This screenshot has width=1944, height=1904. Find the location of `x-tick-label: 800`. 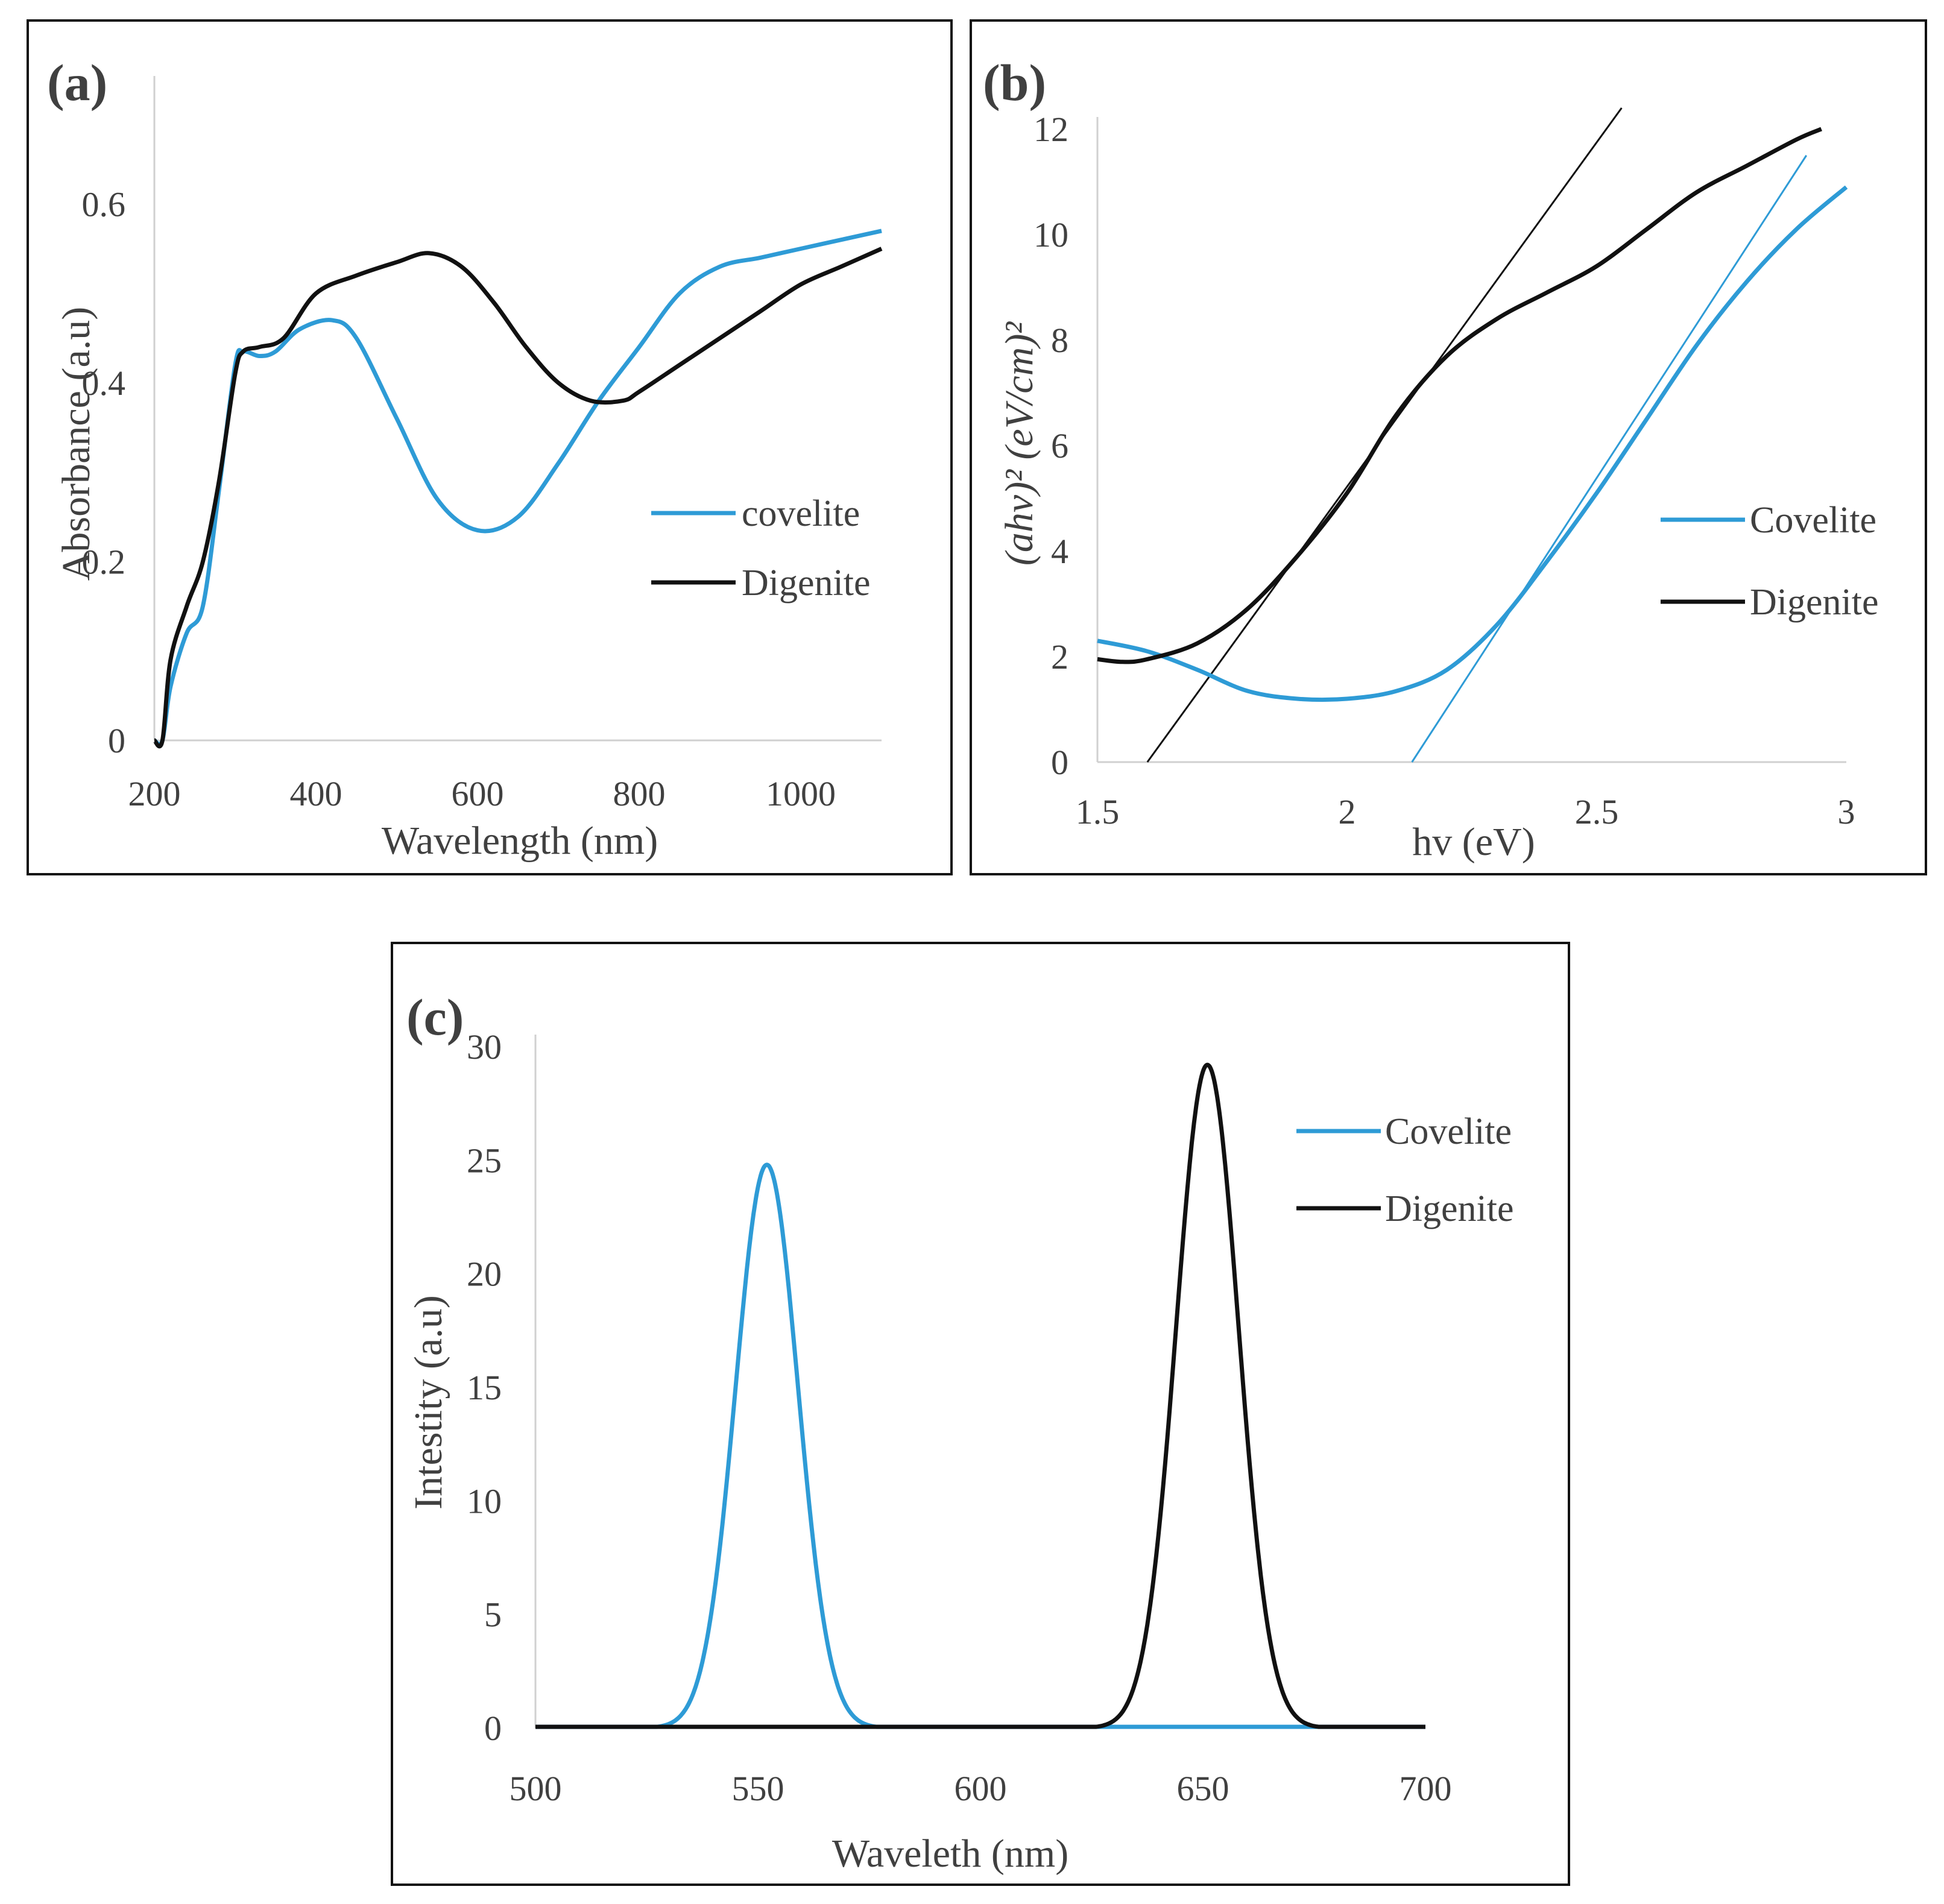

x-tick-label: 800 is located at coordinates (639, 793).